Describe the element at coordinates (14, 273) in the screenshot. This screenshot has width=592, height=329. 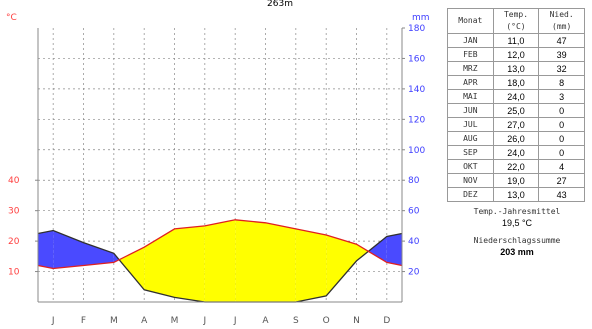
I see `left-tick-label: 10` at that location.